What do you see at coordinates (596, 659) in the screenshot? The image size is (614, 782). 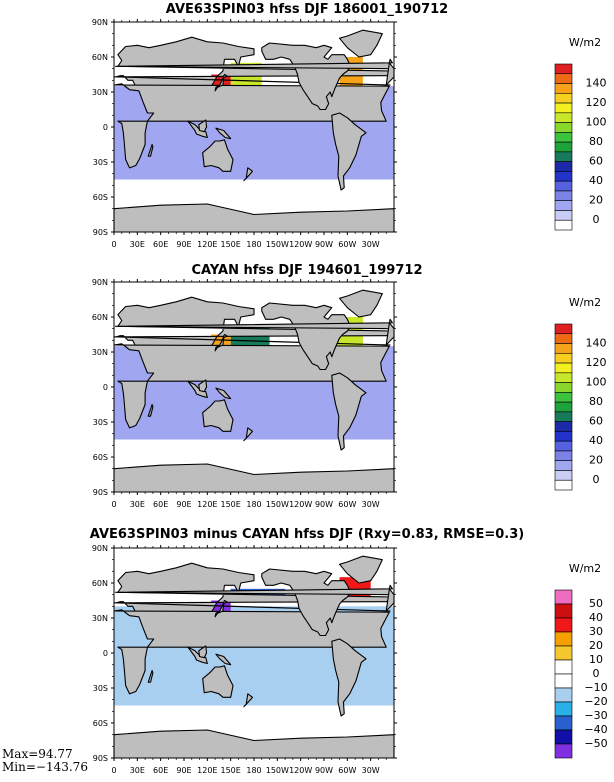 I see `colorbar-label: 10` at bounding box center [596, 659].